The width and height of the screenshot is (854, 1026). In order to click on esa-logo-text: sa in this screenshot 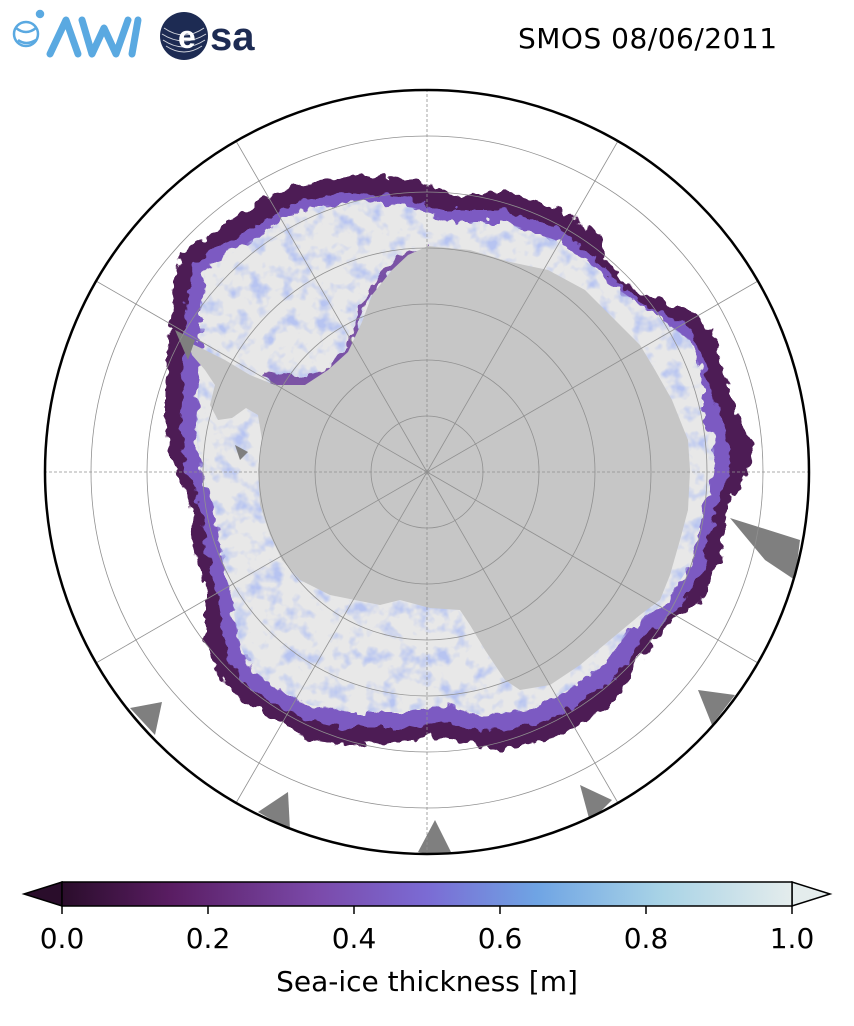, I will do `click(232, 37)`.